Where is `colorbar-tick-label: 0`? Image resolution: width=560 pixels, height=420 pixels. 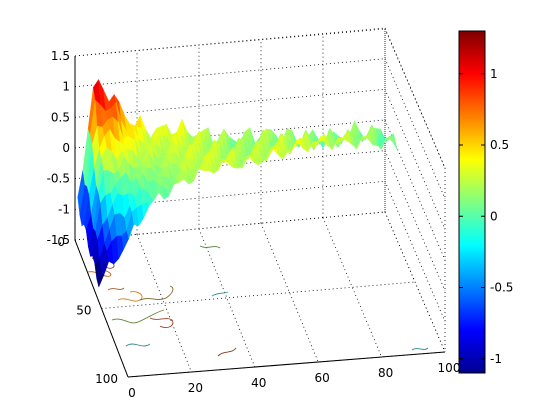
colorbar-tick-label: 0 is located at coordinates (494, 216).